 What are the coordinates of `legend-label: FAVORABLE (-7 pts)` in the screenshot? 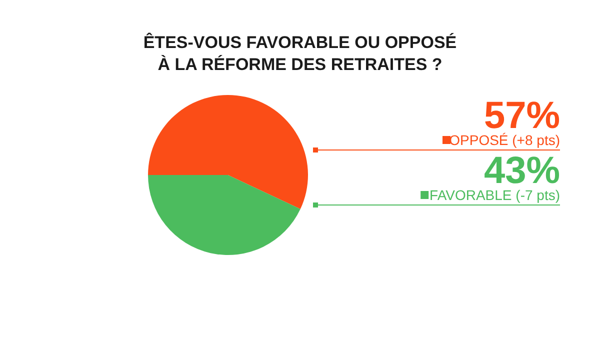 It's located at (495, 195).